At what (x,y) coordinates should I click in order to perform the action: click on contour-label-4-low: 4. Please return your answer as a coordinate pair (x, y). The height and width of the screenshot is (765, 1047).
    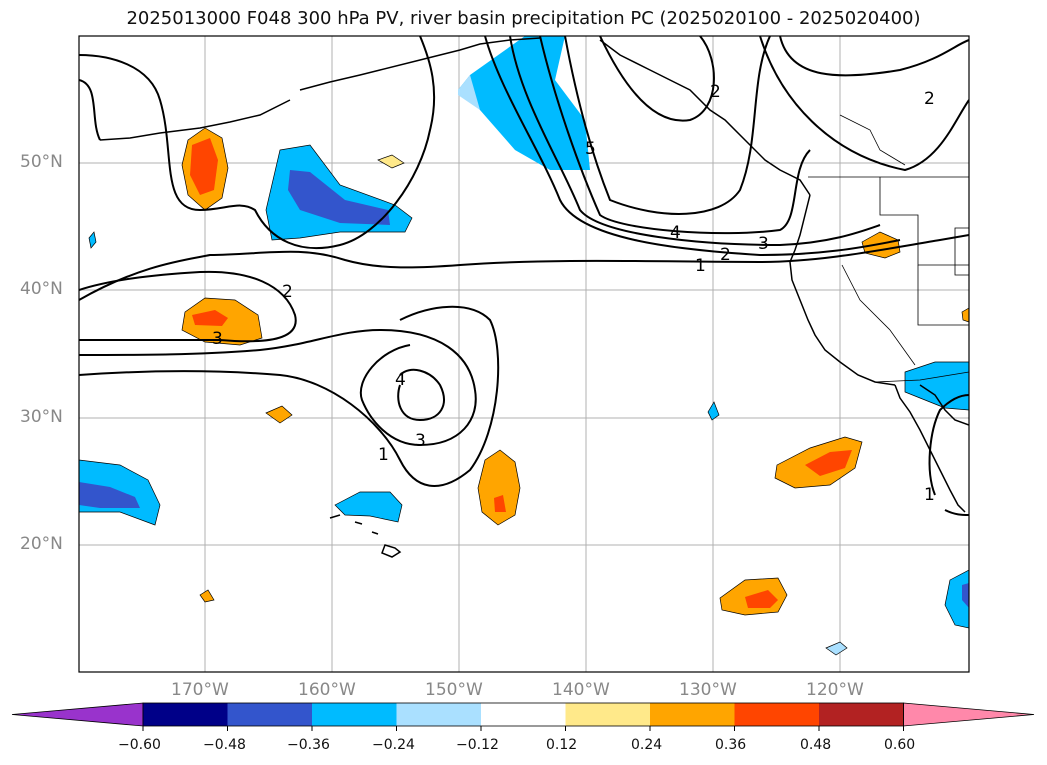
    Looking at the image, I should click on (400, 380).